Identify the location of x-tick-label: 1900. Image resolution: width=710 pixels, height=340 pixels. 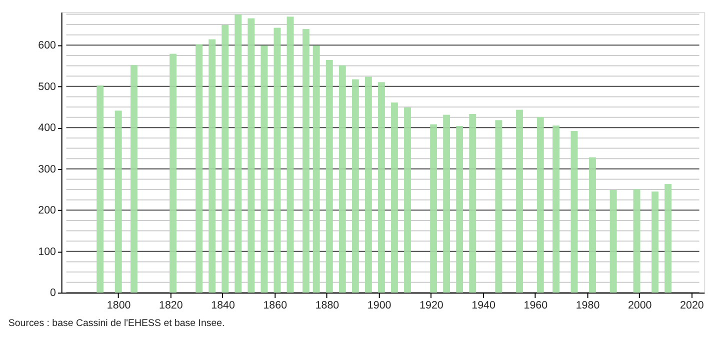
(379, 306).